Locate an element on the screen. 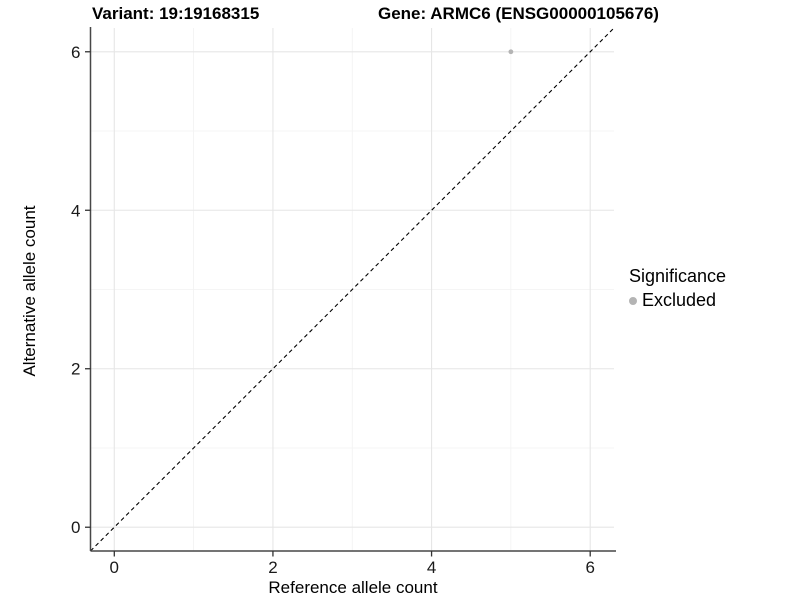 Image resolution: width=800 pixels, height=600 pixels. y-tick-label: 4 is located at coordinates (75, 210).